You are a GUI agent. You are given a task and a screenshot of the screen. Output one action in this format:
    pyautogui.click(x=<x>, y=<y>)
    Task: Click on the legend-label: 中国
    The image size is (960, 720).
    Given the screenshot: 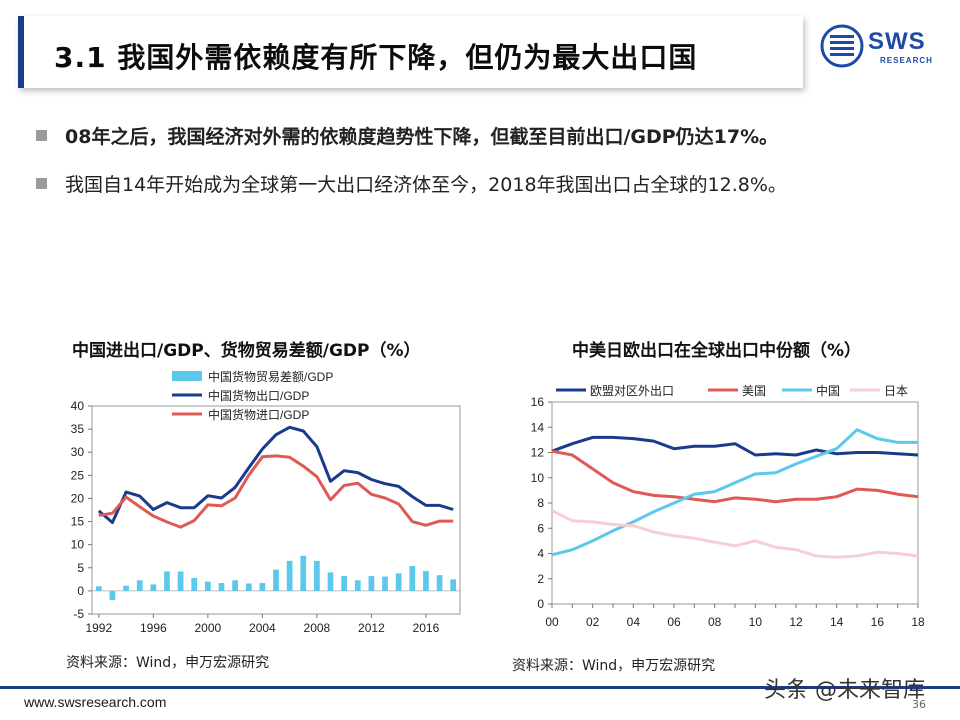 What is the action you would take?
    pyautogui.click(x=828, y=390)
    